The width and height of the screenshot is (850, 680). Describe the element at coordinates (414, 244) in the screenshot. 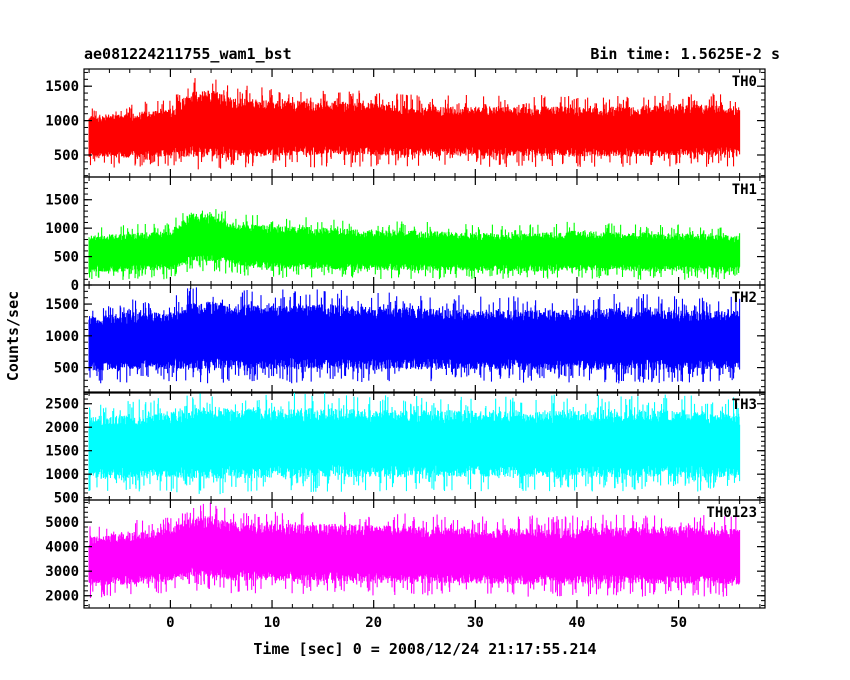

I see `series-th1` at that location.